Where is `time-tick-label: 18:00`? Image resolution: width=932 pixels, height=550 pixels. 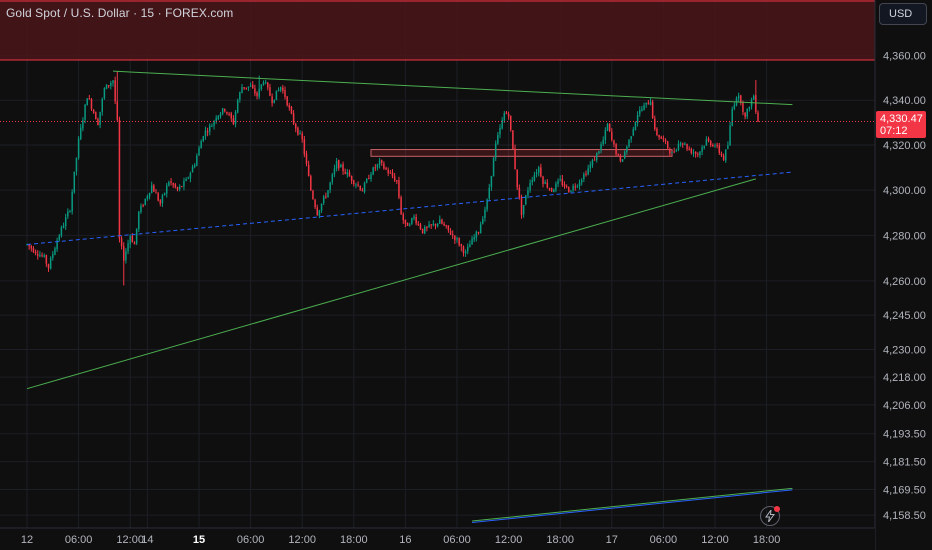 time-tick-label: 18:00 is located at coordinates (560, 540).